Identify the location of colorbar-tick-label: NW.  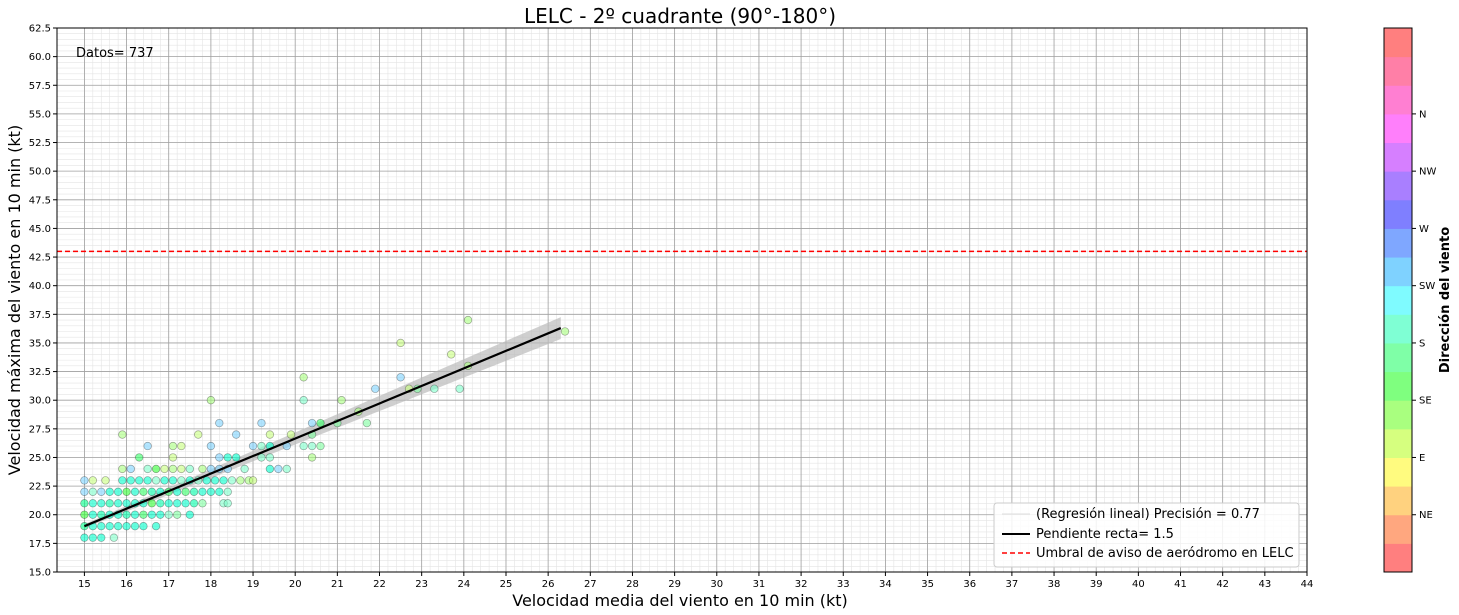
(1427, 172).